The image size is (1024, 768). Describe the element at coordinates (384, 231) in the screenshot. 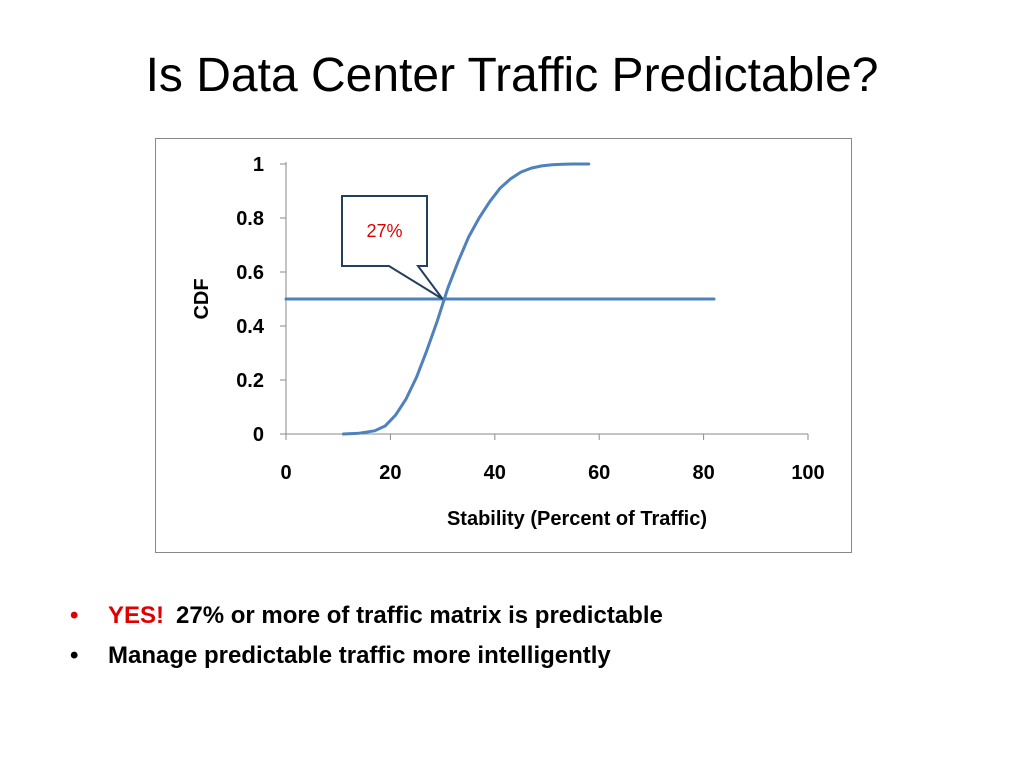

I see `callout-label: 27%` at that location.